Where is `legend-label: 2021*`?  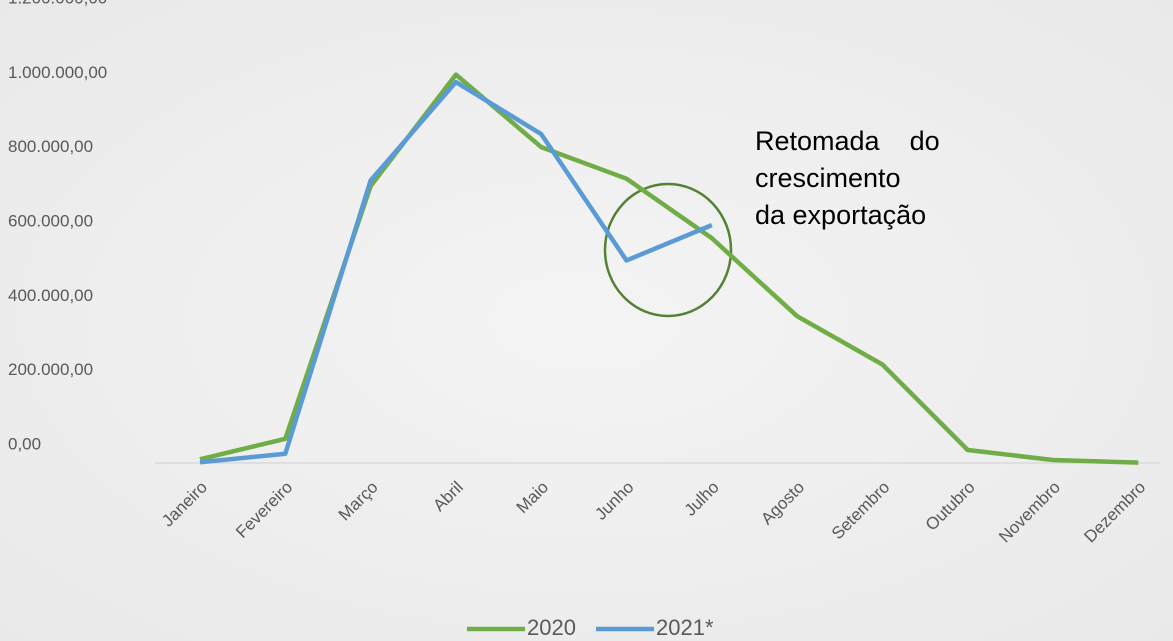
legend-label: 2021* is located at coordinates (685, 627).